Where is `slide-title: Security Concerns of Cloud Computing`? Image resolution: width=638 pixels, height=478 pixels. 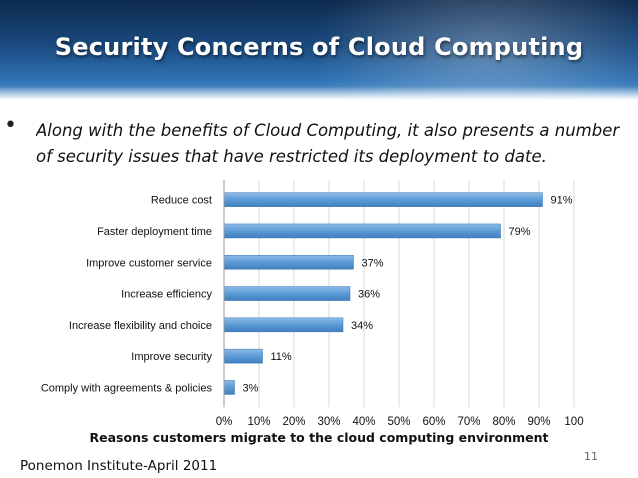
slide-title: Security Concerns of Cloud Computing is located at coordinates (319, 47).